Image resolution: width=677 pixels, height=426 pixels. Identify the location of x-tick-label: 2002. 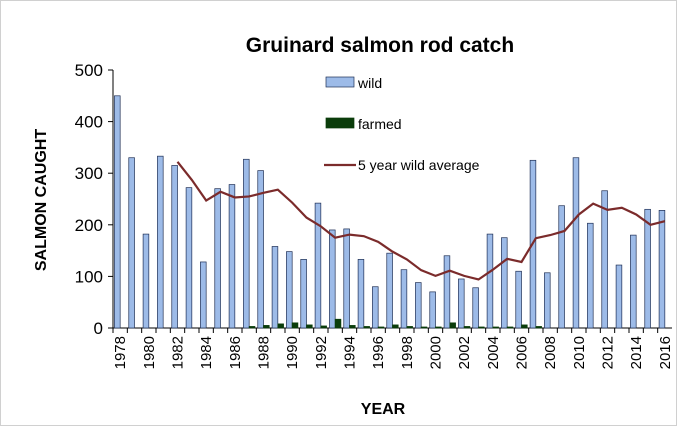
(464, 352).